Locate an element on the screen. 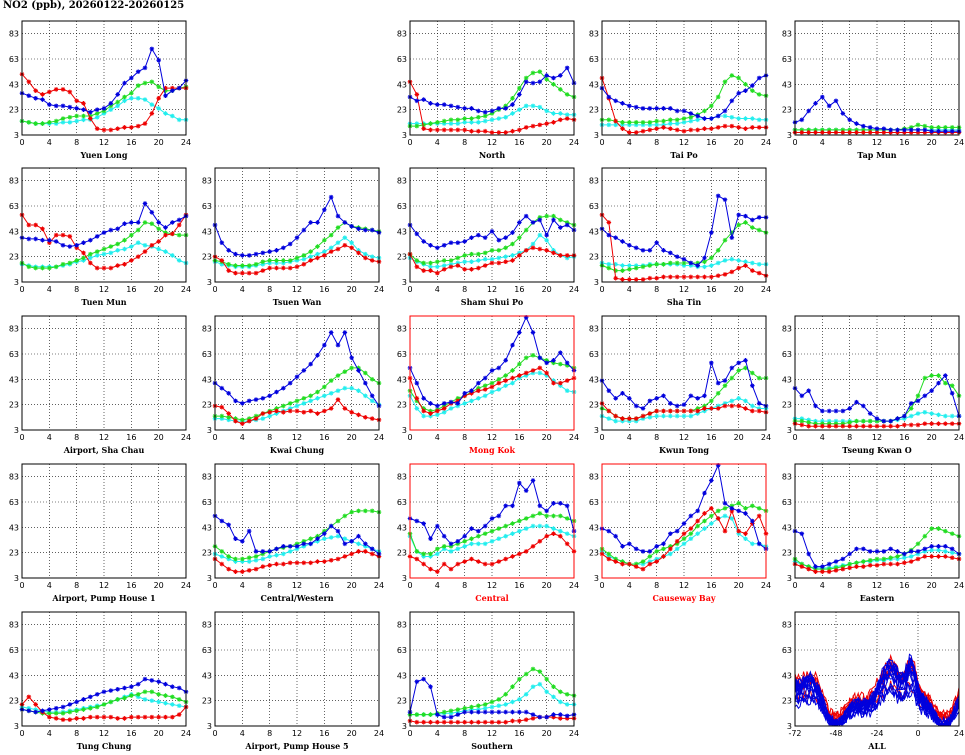  page-title: NO2 (ppb), 20260122-20260125 is located at coordinates (94, 5).